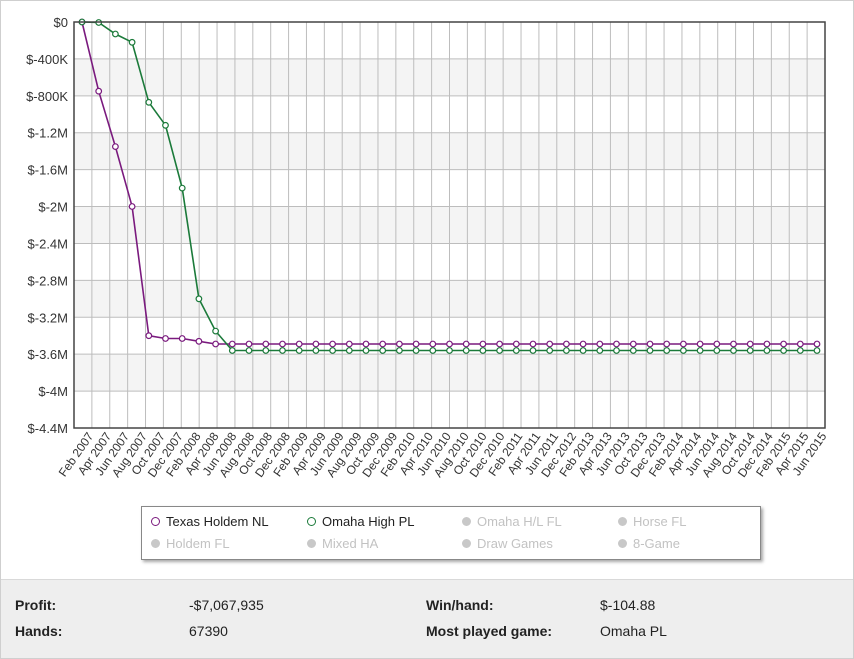 Image resolution: width=854 pixels, height=659 pixels. What do you see at coordinates (649, 544) in the screenshot?
I see `legend-item-8-game: 8-Game` at bounding box center [649, 544].